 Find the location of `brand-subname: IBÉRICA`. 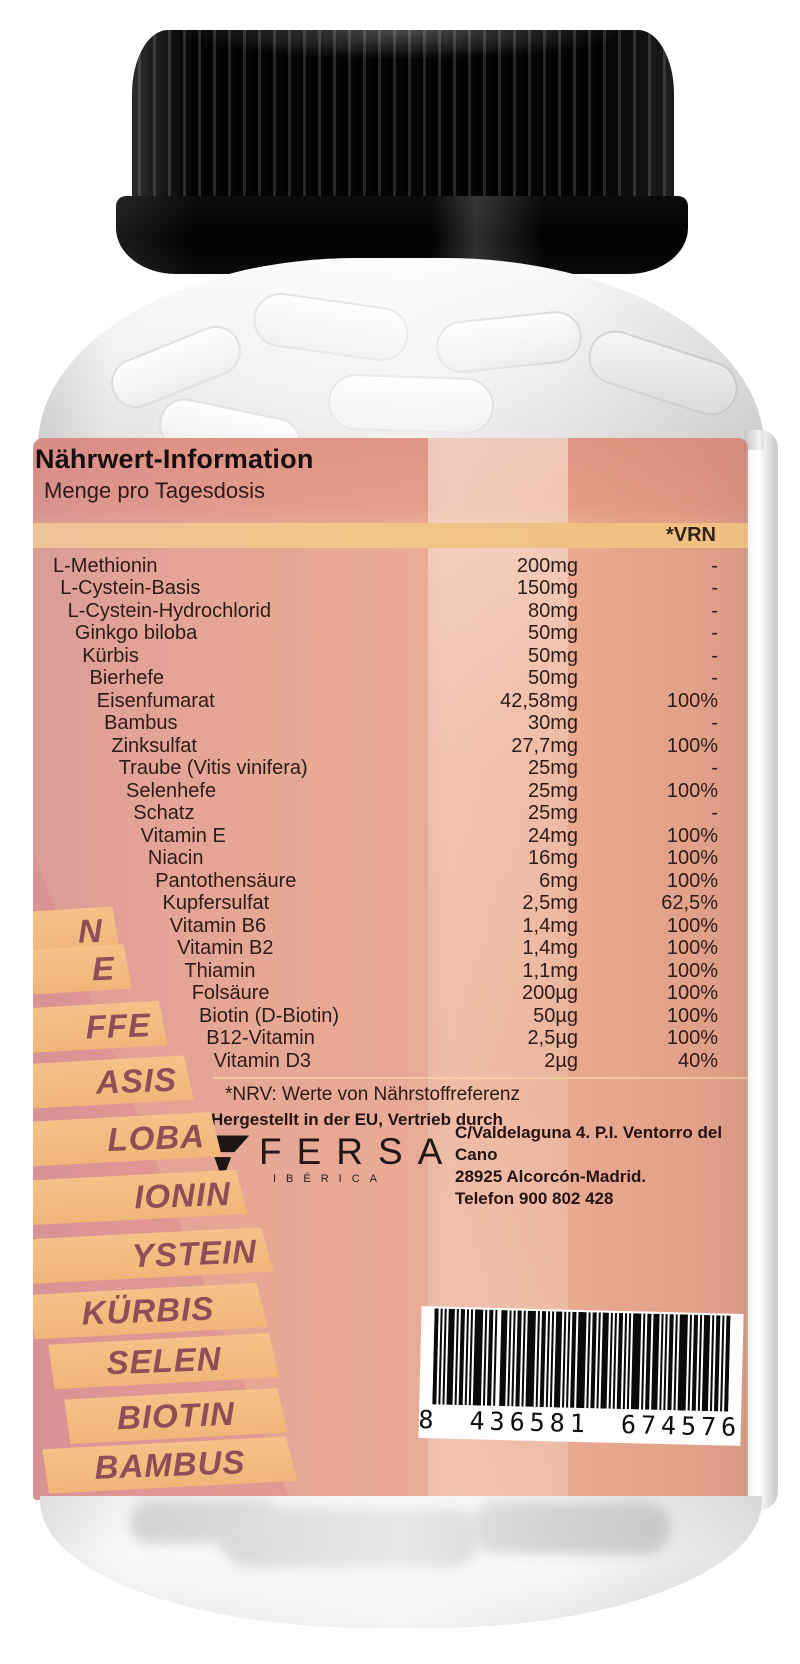

brand-subname: IBÉRICA is located at coordinates (330, 1179).